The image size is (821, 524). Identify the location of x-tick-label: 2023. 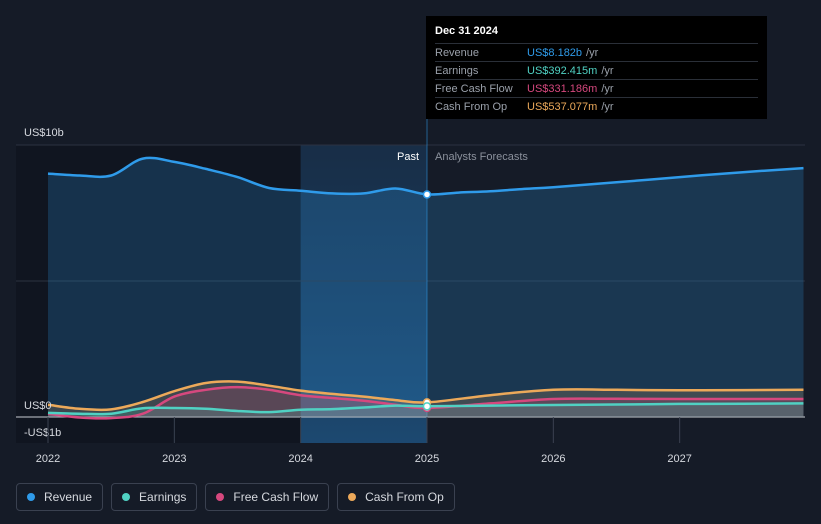
(174, 459).